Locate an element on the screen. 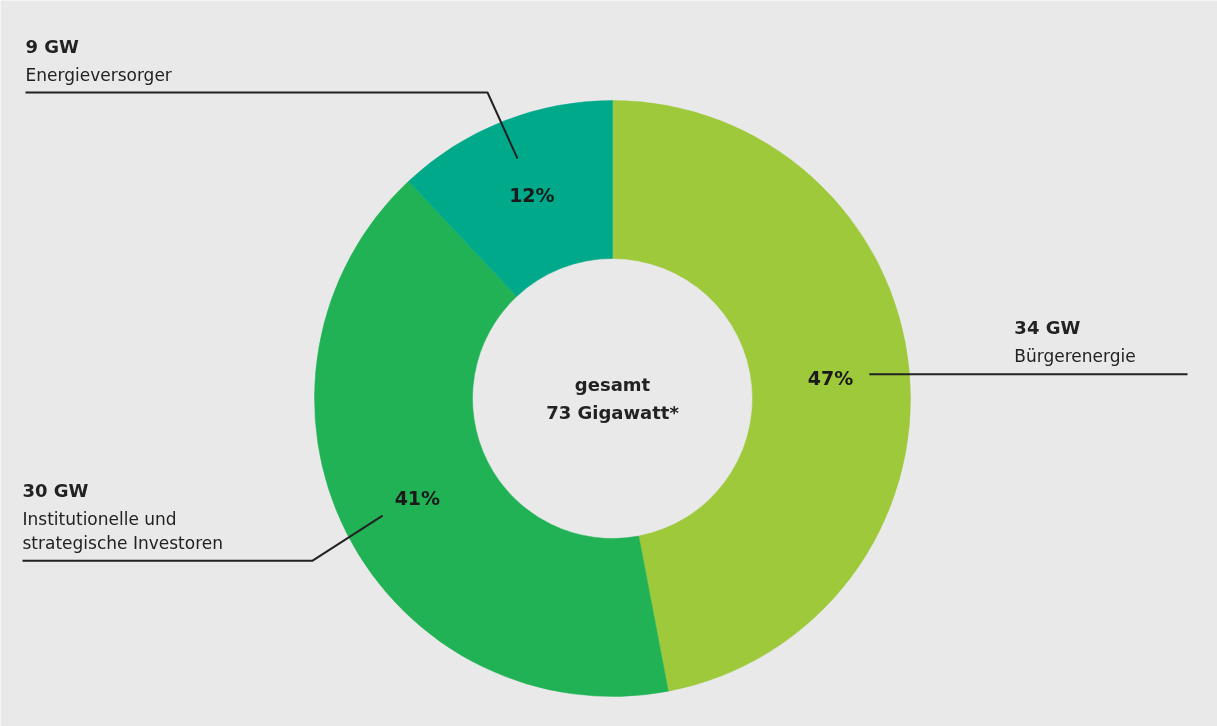  text: gesamt 73 Gigawatt* is located at coordinates (613, 398).